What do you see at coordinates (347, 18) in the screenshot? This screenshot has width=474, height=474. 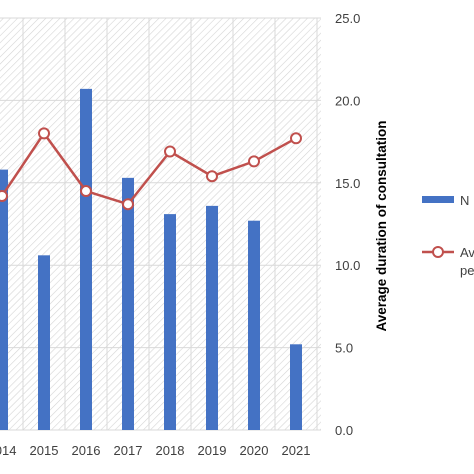 I see `y2-tick-label: 25.0` at bounding box center [347, 18].